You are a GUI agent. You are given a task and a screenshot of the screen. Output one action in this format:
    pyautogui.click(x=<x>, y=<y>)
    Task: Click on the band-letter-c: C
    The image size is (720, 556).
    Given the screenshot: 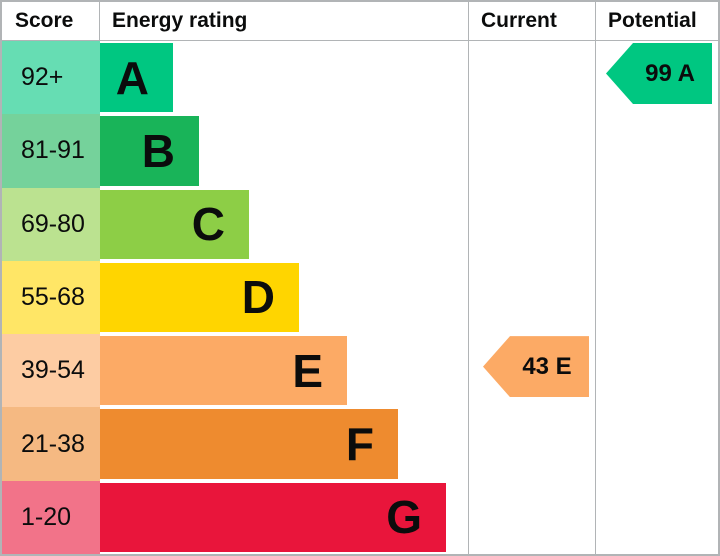 What is the action you would take?
    pyautogui.click(x=208, y=224)
    